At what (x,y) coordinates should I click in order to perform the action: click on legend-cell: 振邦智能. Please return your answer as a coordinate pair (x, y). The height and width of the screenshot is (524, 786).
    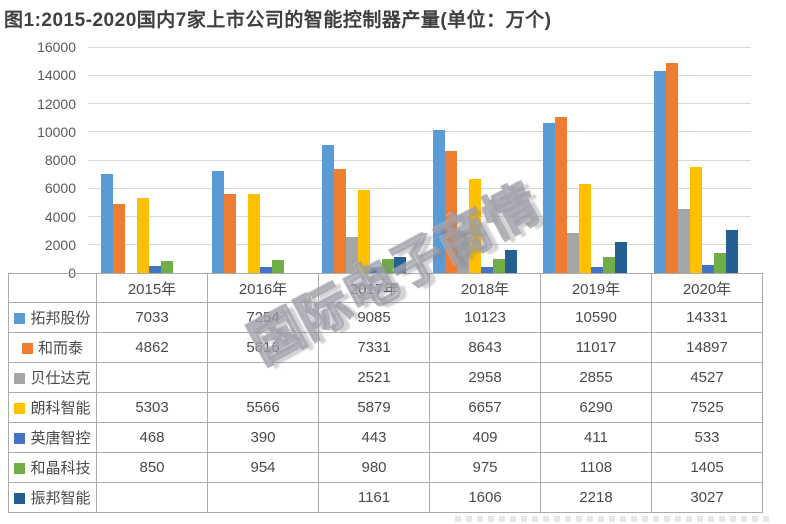
    Looking at the image, I should click on (52, 497).